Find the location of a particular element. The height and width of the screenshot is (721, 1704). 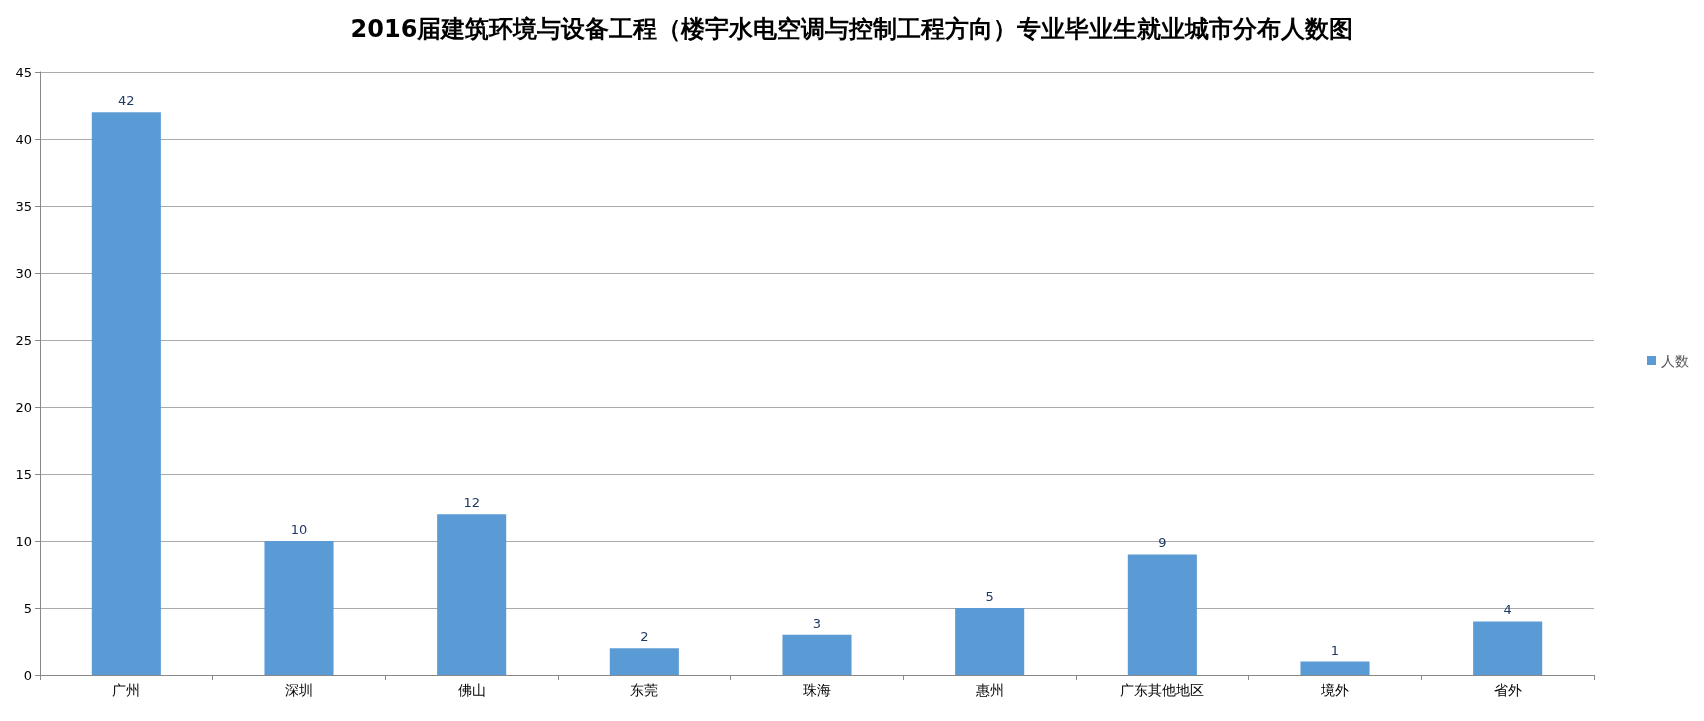

data-label: 2 is located at coordinates (644, 637).